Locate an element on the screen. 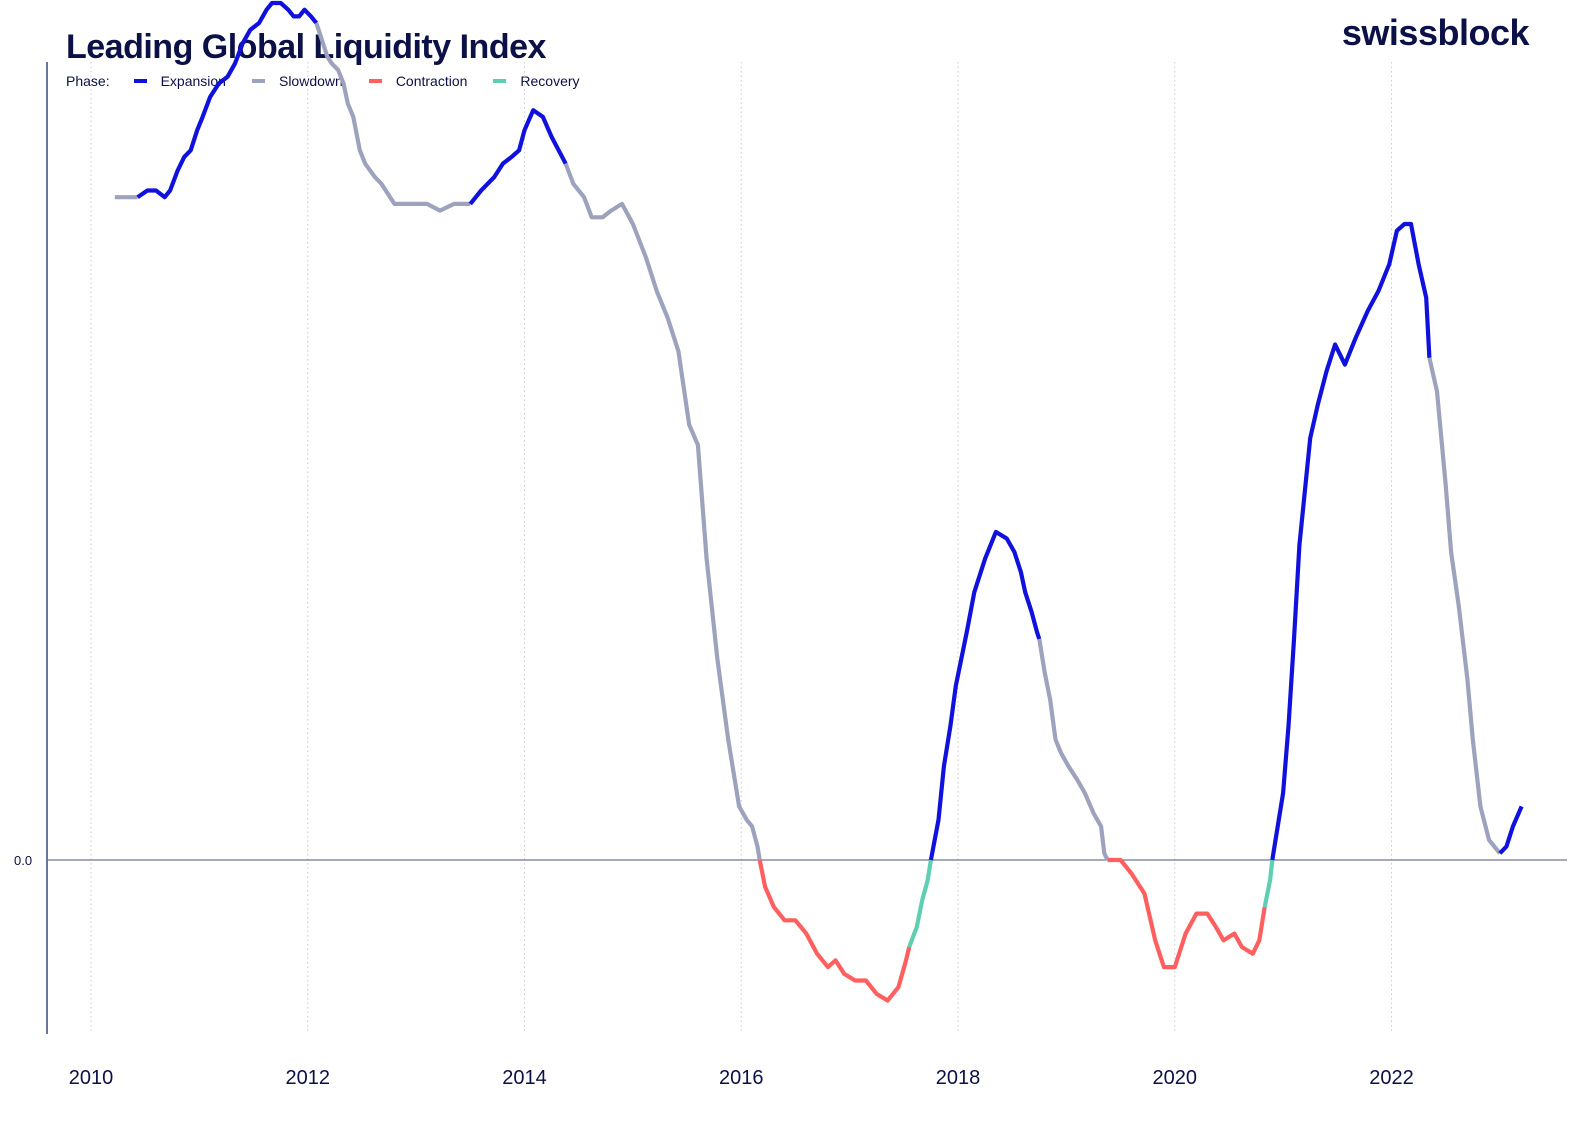  legend-label-slowdown: Slowdown is located at coordinates (310, 81).